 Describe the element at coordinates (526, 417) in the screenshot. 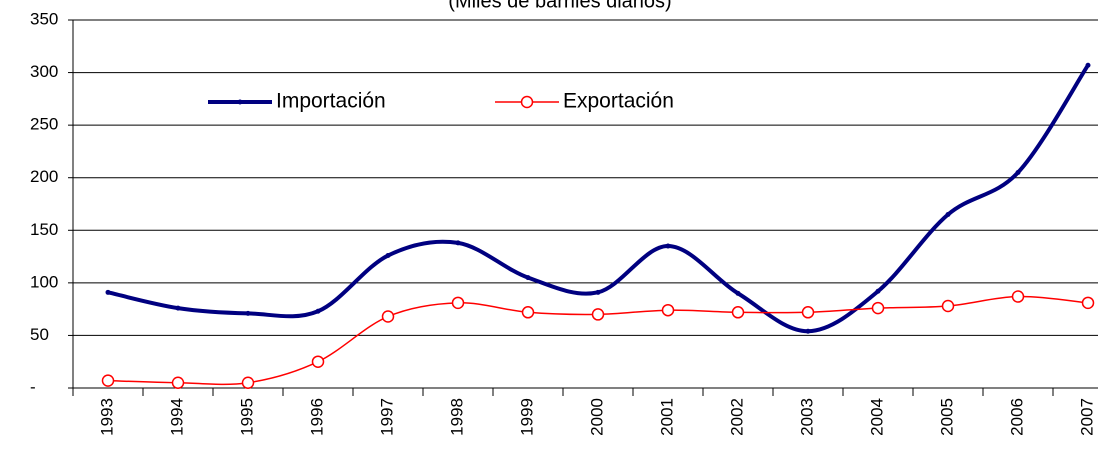

I see `x-tick-label: 1999` at that location.